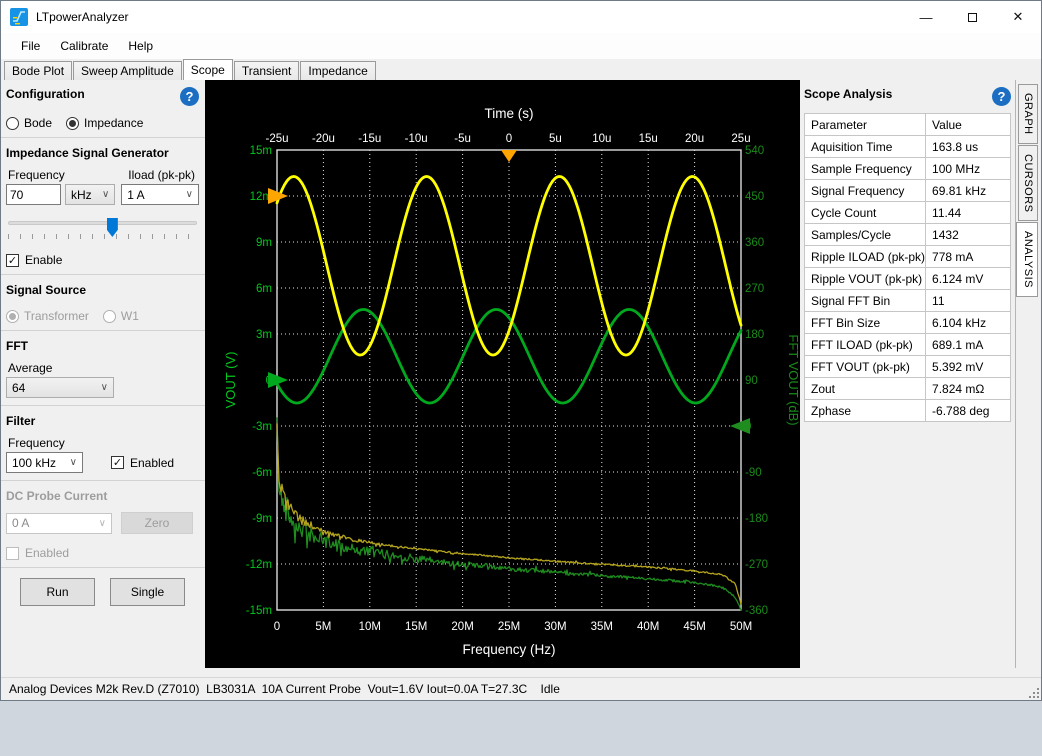 The image size is (1042, 756). What do you see at coordinates (278, 196) in the screenshot?
I see `iload-ref-marker` at bounding box center [278, 196].